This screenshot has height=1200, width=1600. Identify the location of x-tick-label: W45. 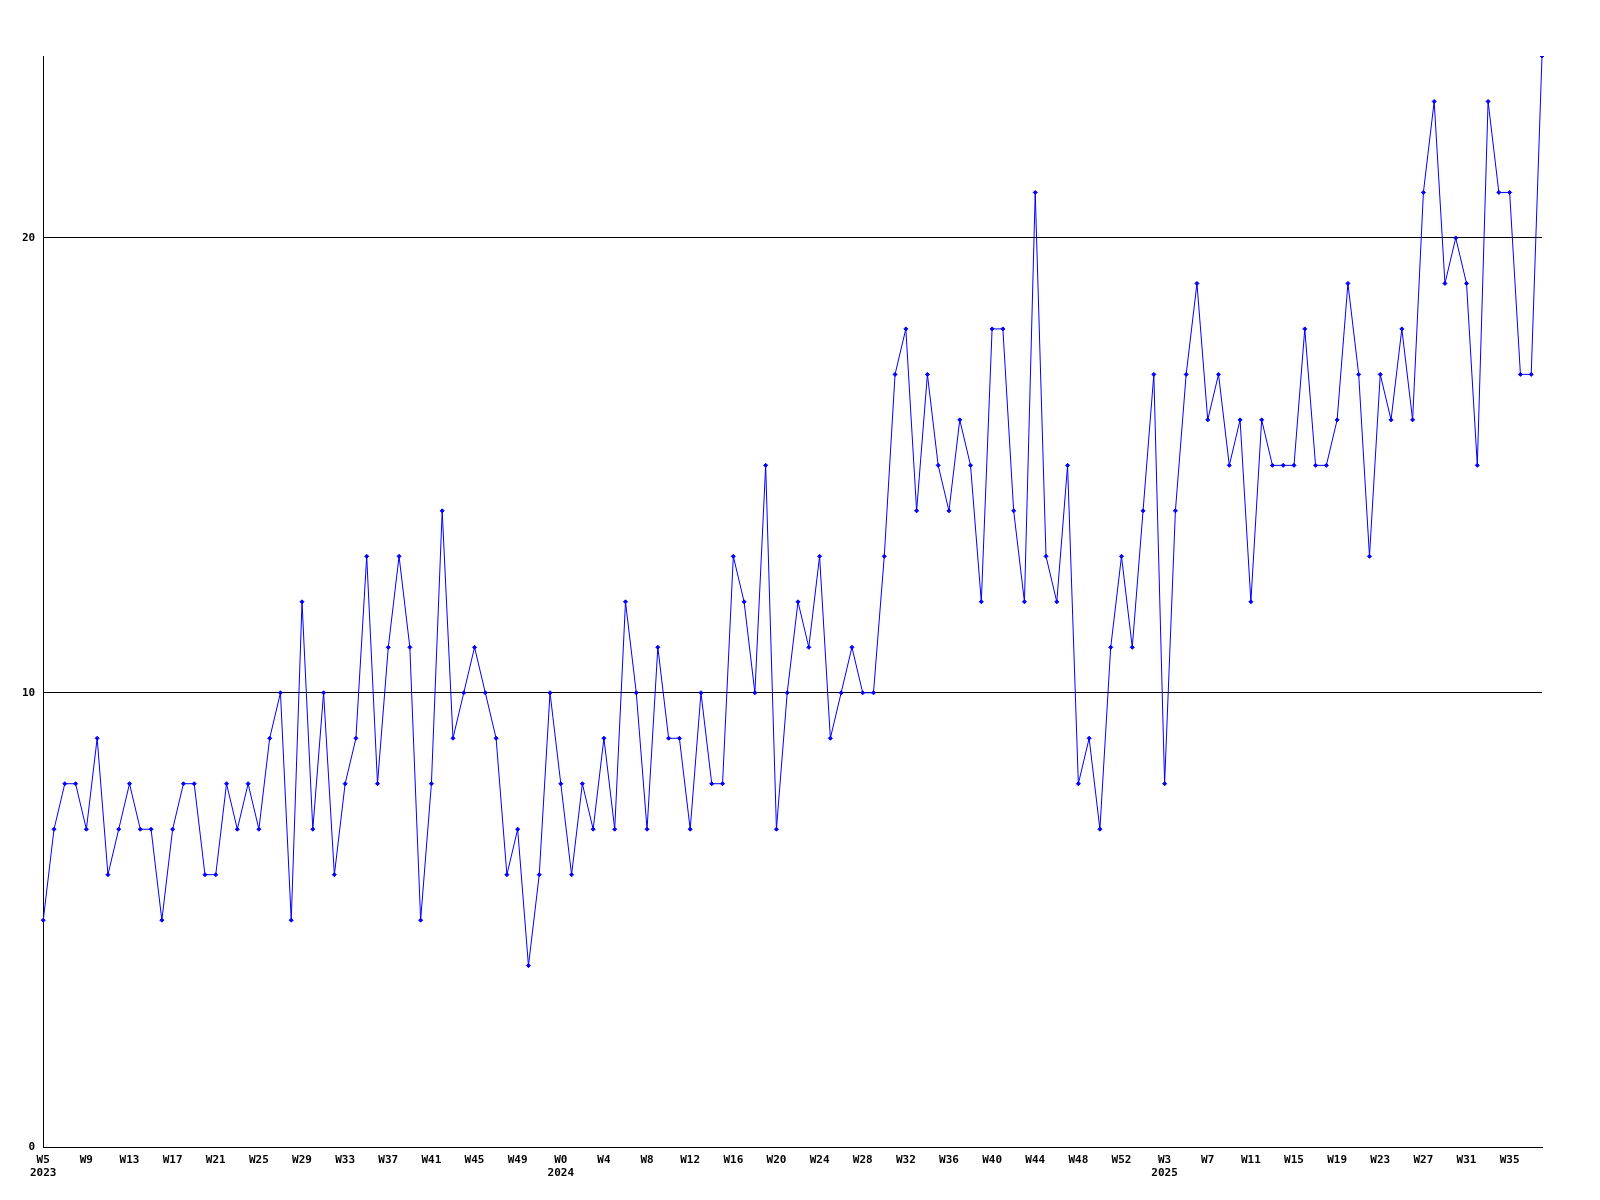
(474, 1160).